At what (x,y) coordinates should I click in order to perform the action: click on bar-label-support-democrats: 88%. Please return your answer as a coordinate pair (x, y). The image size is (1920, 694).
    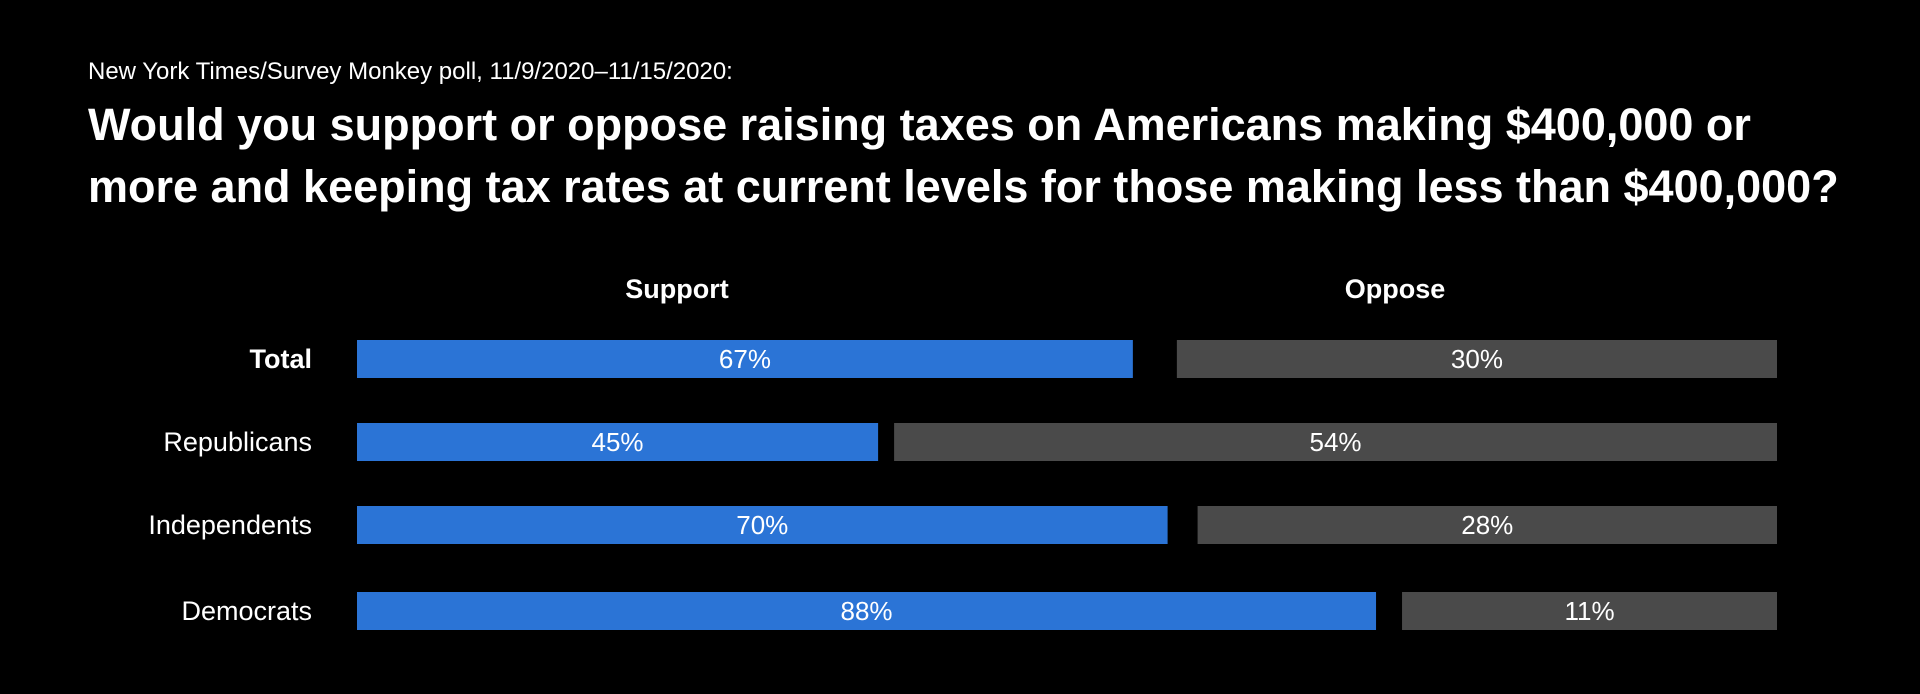
    Looking at the image, I should click on (866, 611).